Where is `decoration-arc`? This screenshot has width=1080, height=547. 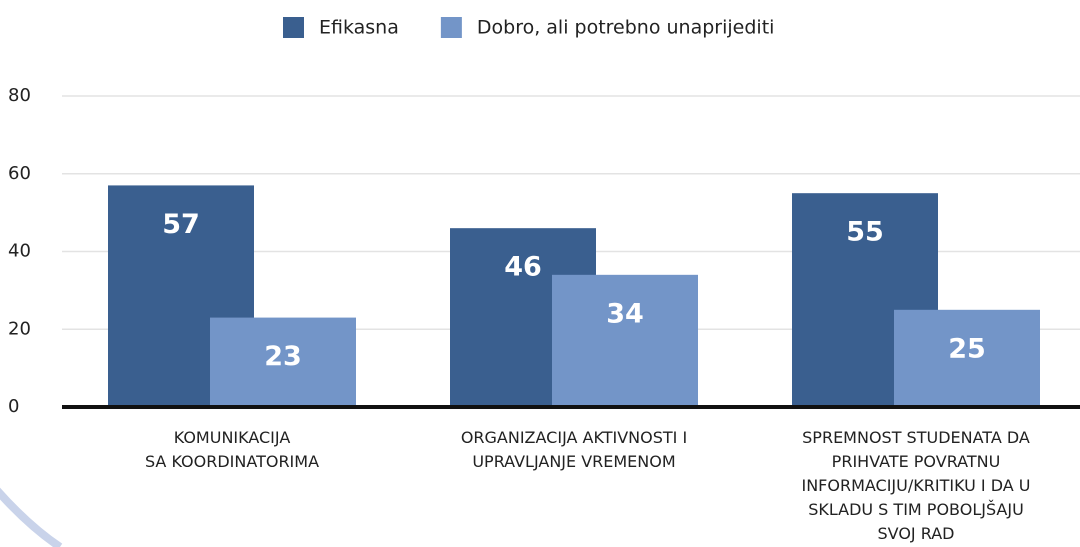 decoration-arc is located at coordinates (31, 517).